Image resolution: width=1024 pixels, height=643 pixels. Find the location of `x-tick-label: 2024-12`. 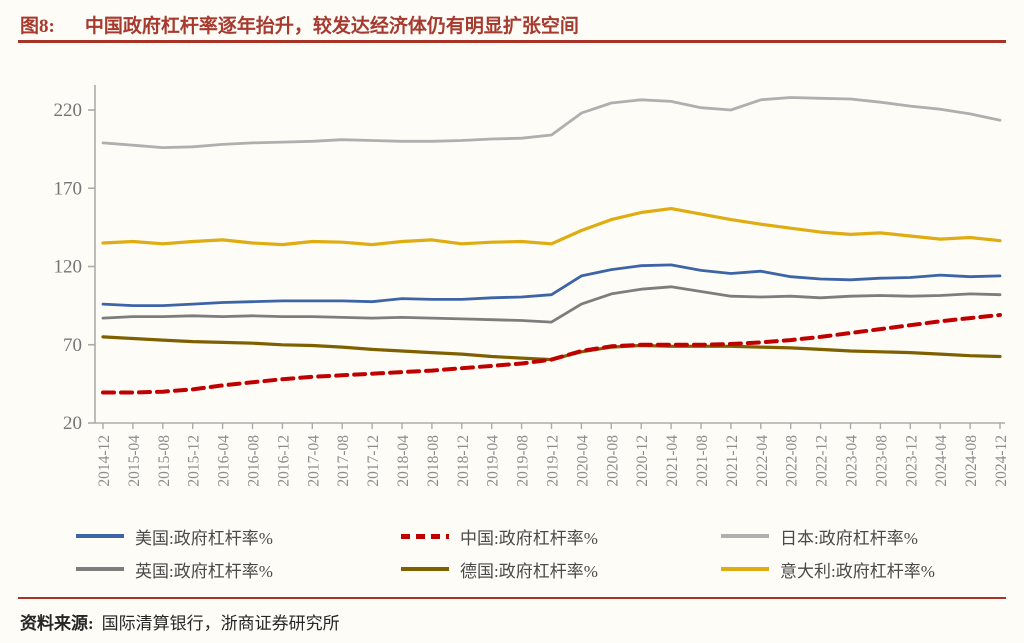

x-tick-label: 2024-12 is located at coordinates (1001, 461).